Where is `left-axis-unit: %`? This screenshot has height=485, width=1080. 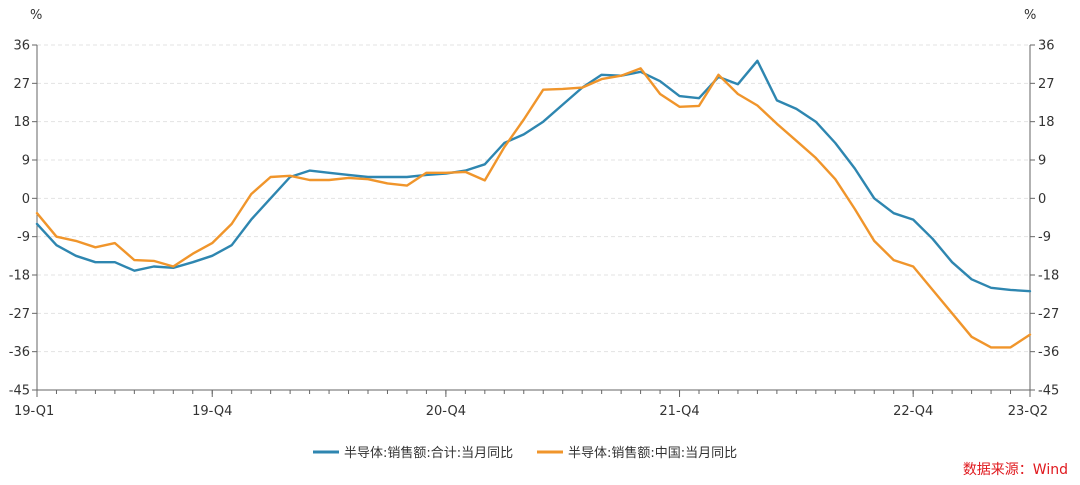 left-axis-unit: % is located at coordinates (36, 15).